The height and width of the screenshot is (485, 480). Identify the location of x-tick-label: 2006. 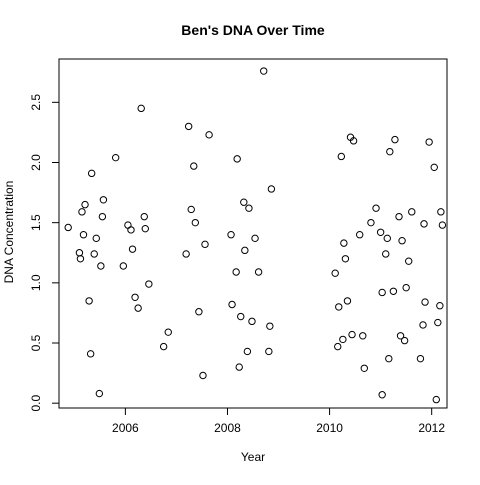
(125, 428).